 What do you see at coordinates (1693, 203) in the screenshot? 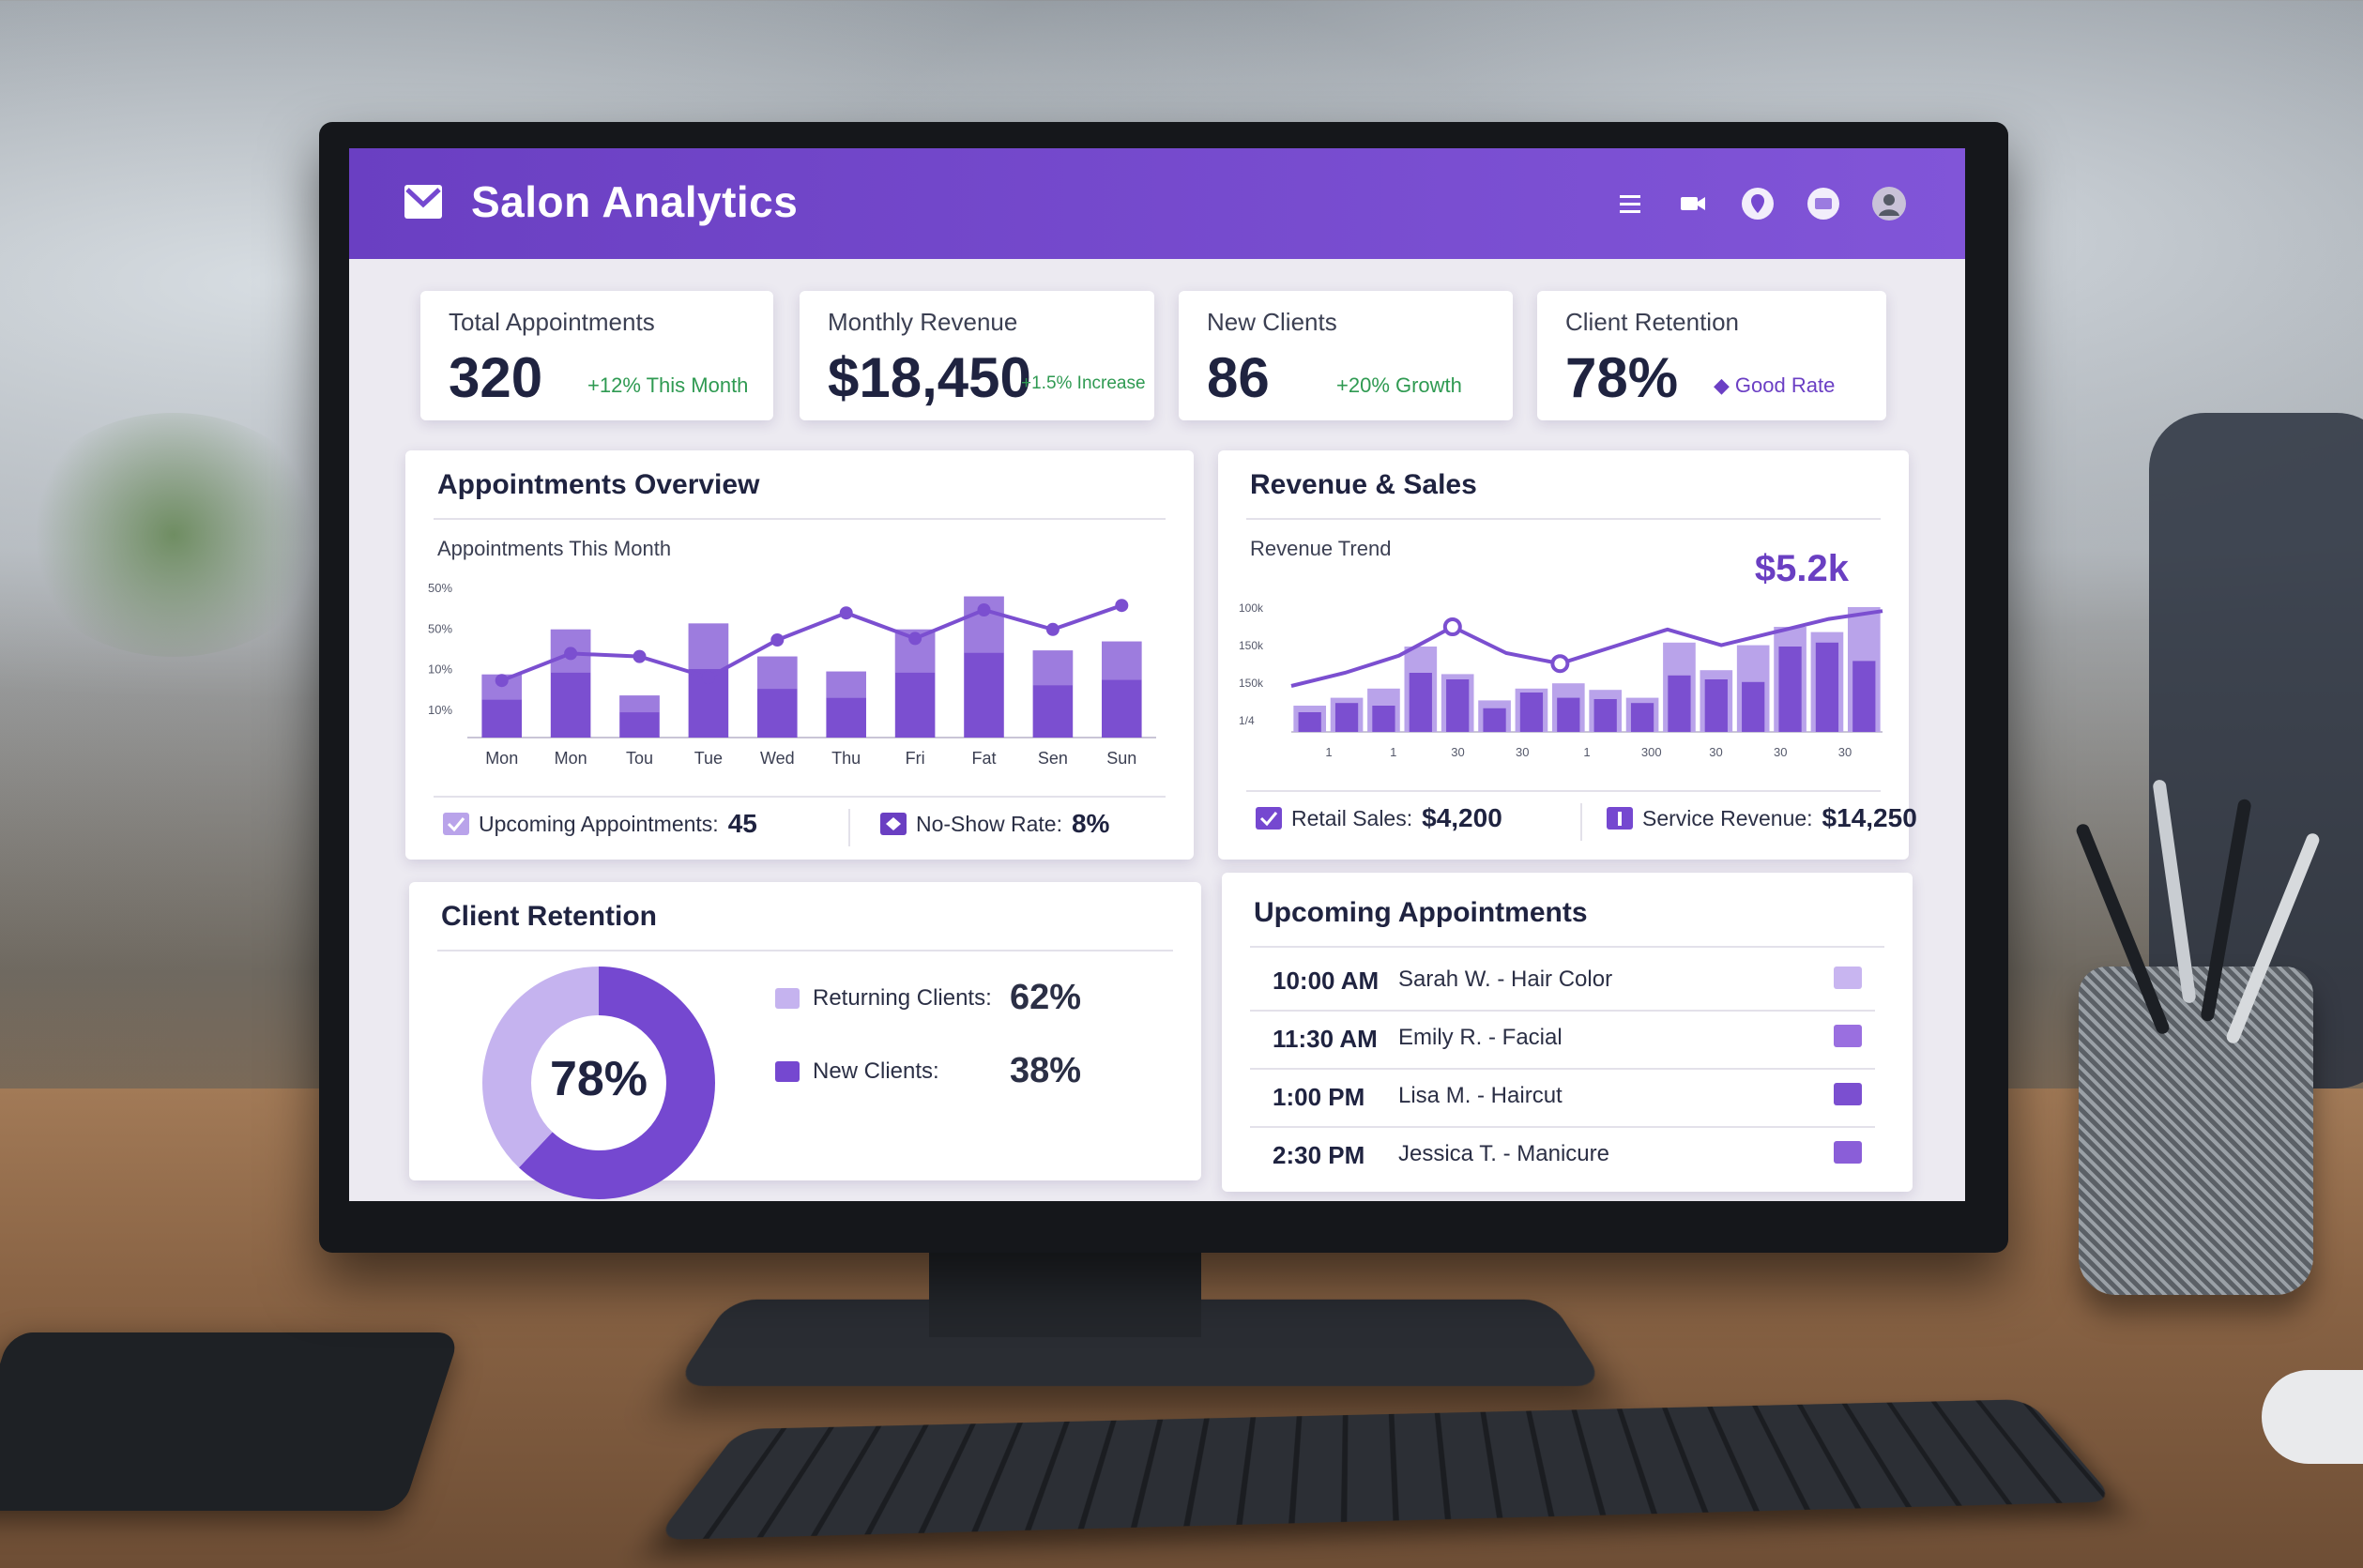
I see `video-icon` at bounding box center [1693, 203].